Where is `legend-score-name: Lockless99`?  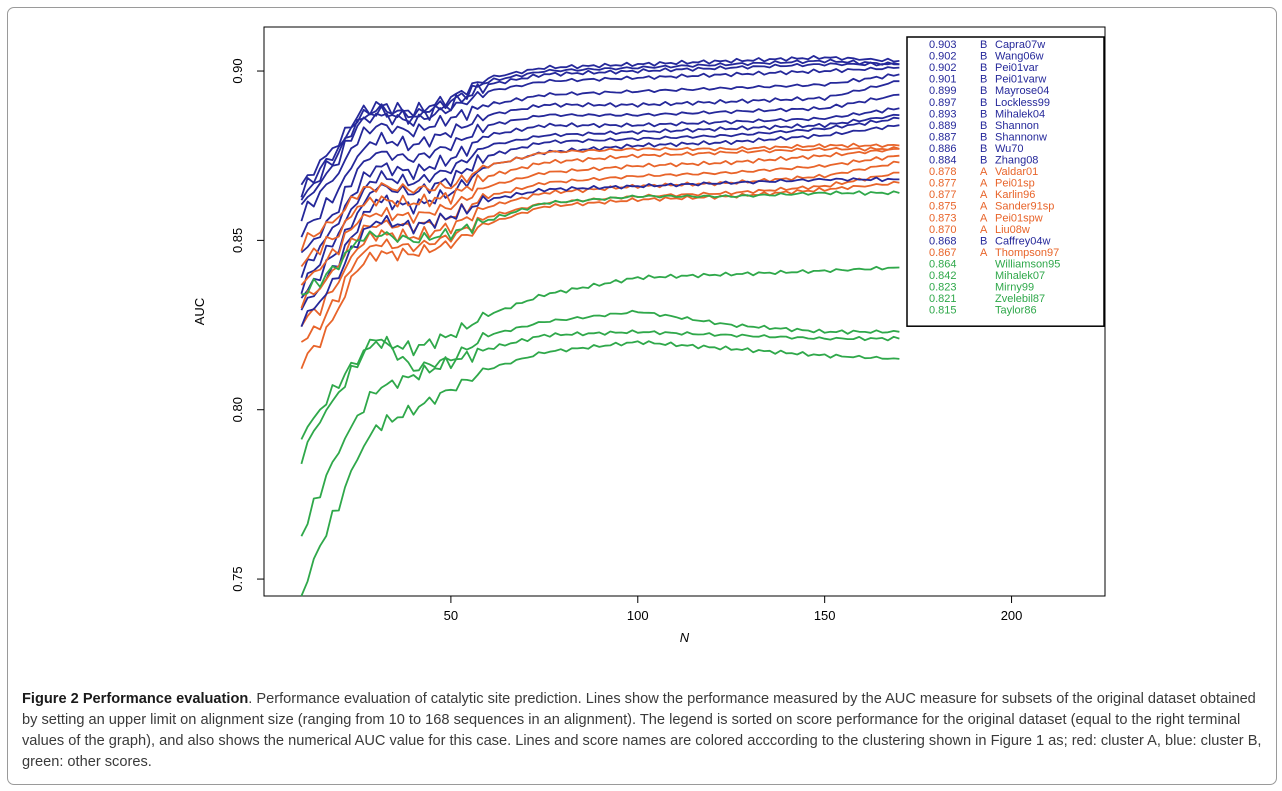
legend-score-name: Lockless99 is located at coordinates (1022, 103).